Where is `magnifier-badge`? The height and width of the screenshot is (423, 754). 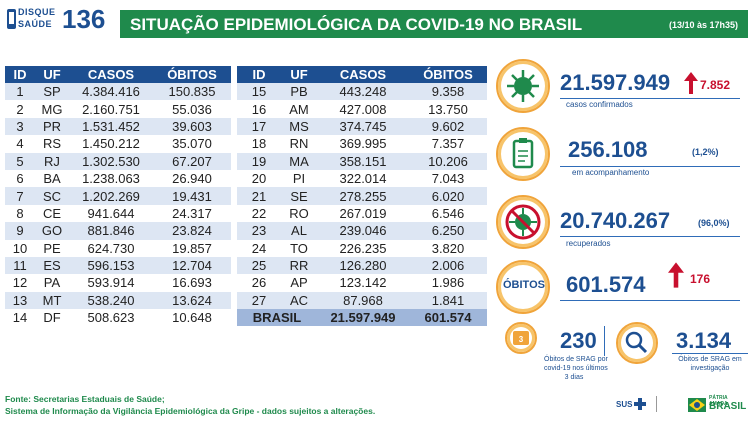 magnifier-badge is located at coordinates (637, 343).